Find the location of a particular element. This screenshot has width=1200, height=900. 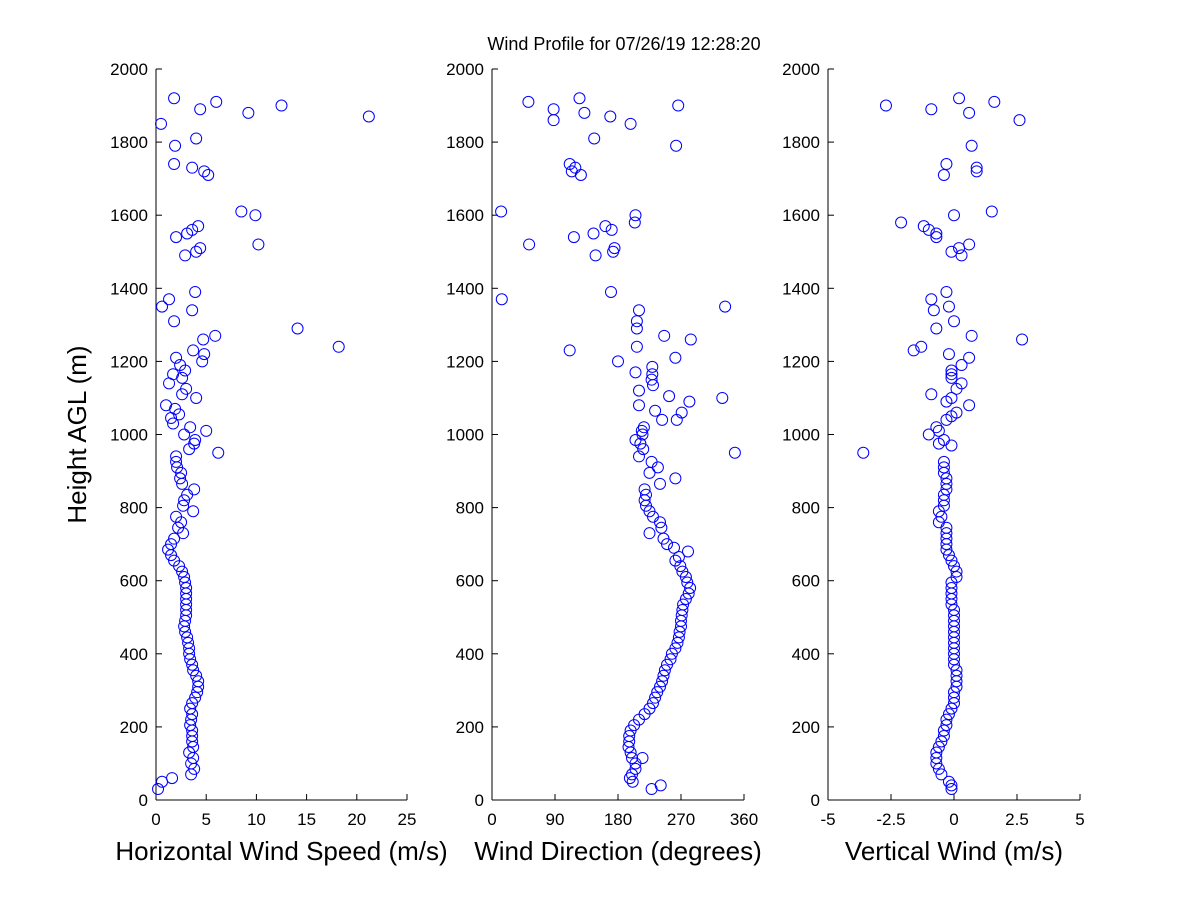

y-tick-label: 2000 is located at coordinates (801, 69).